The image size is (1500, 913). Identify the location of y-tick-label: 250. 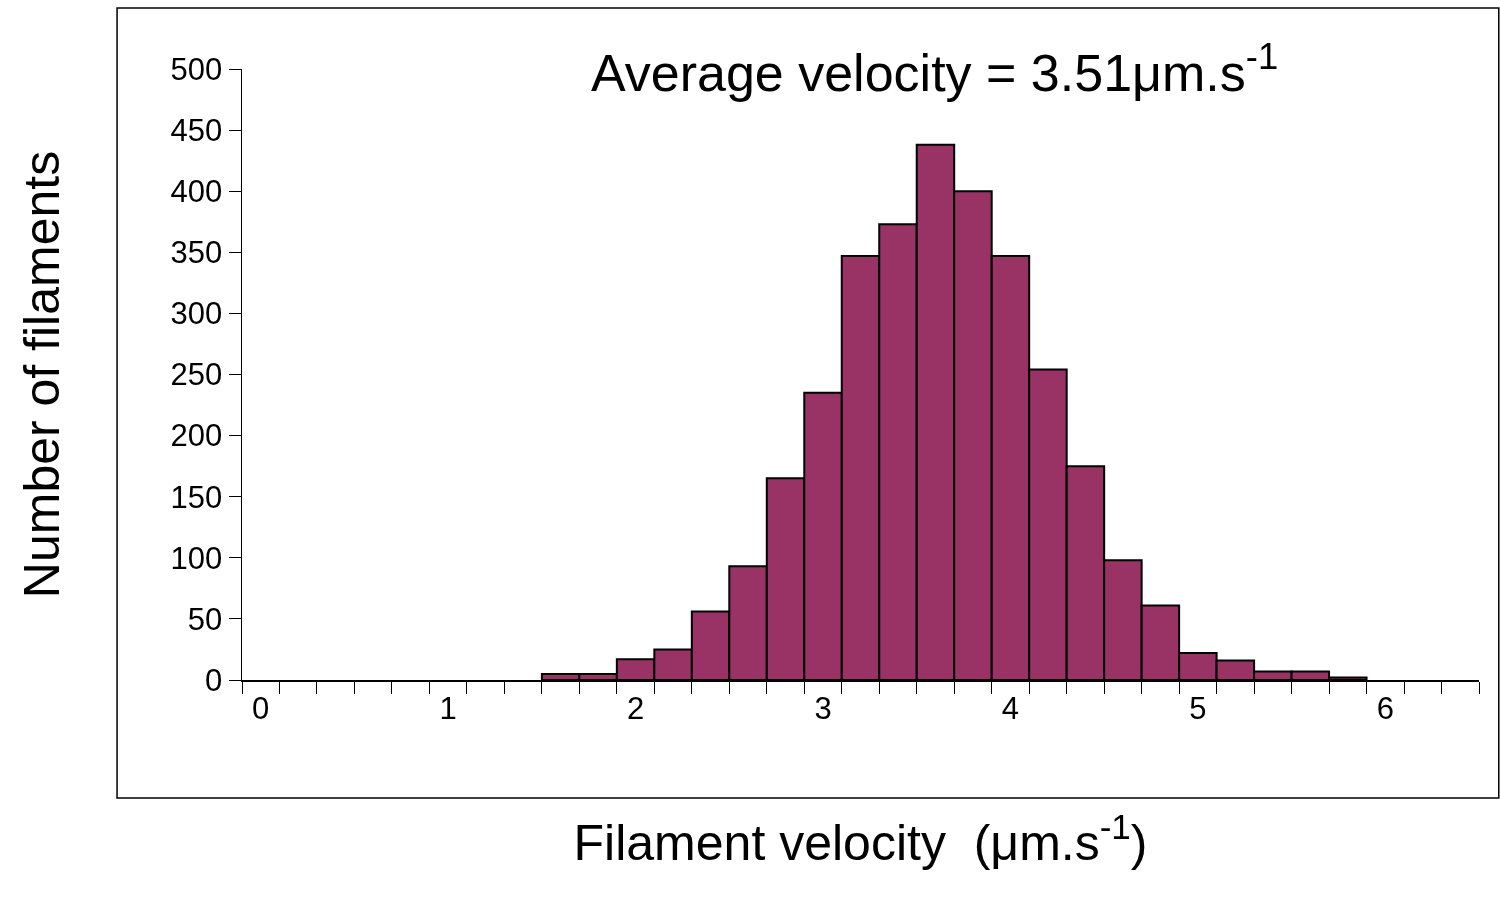
(196, 375).